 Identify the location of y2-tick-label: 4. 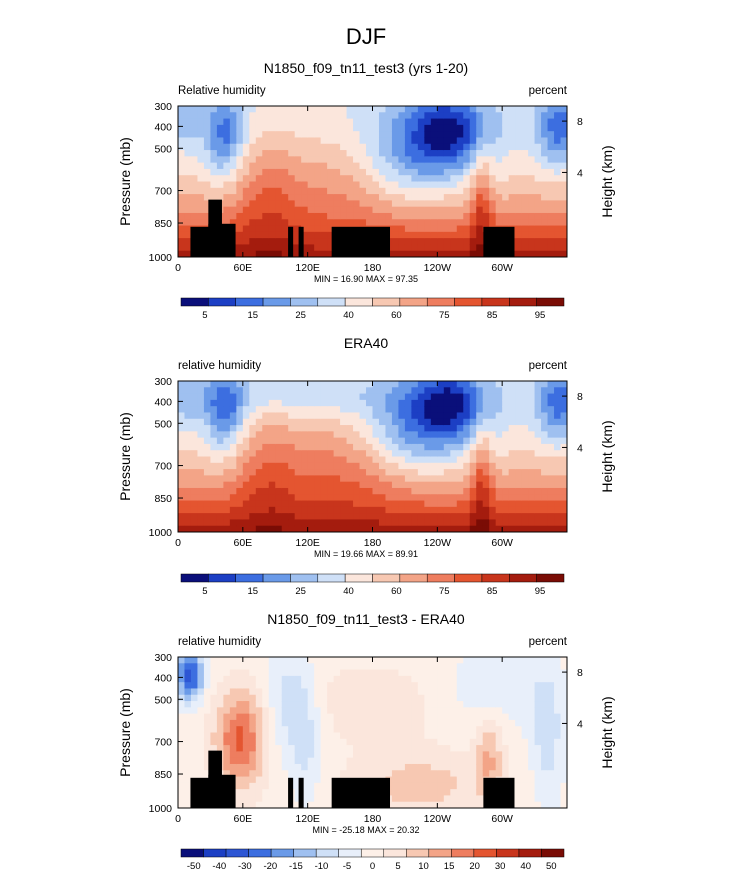
(580, 448).